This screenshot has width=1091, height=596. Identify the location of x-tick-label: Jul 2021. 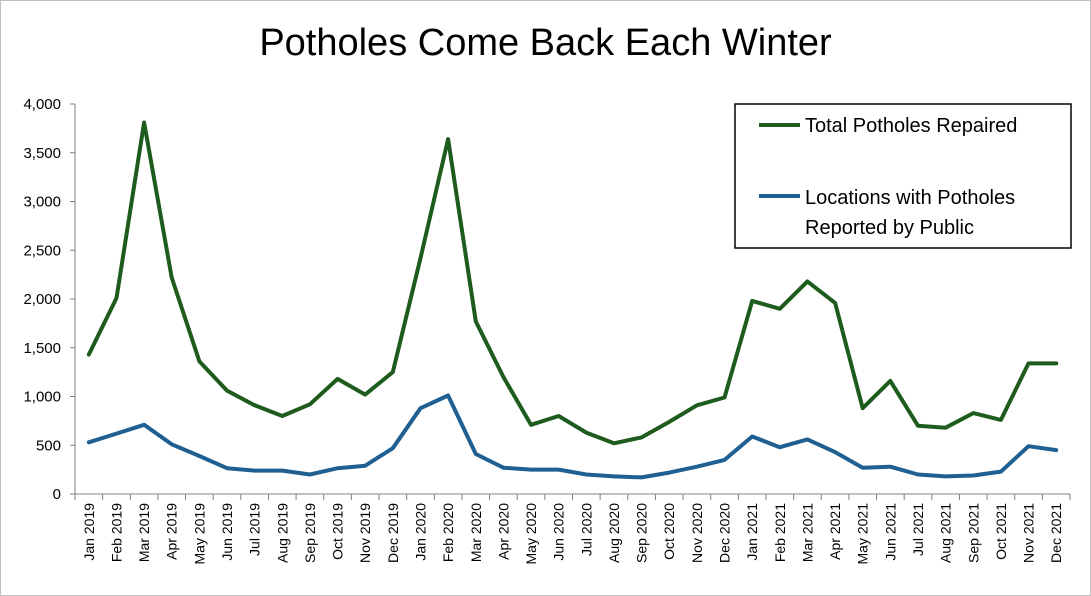
(918, 529).